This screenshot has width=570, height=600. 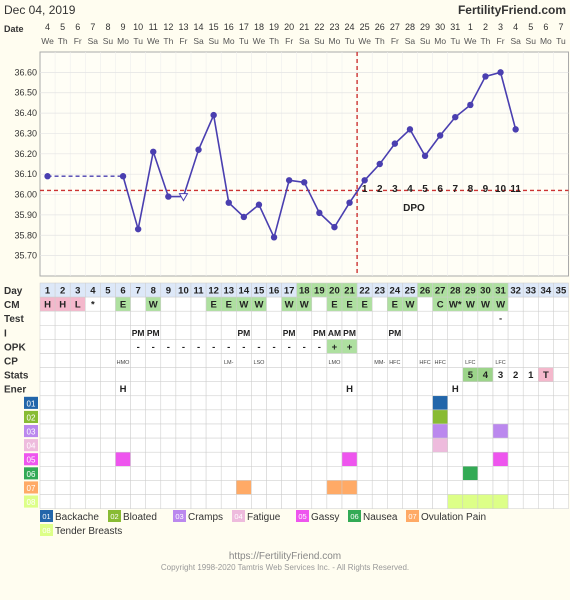 I want to click on table-cell-text: PM, so click(x=243, y=333).